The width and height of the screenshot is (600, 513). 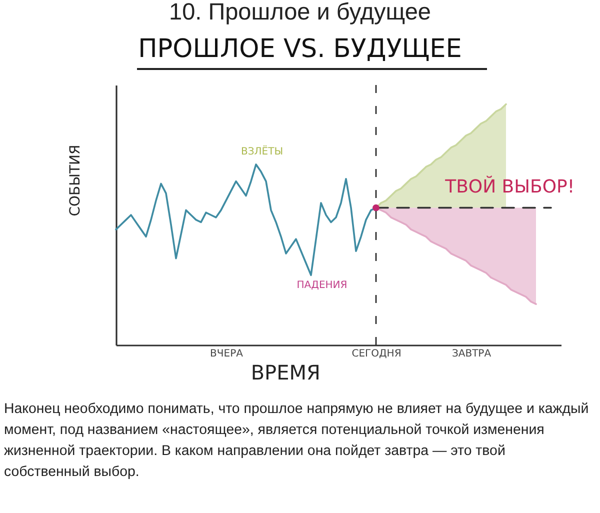 I want to click on annotation: ВЗЛЁТЫ, so click(x=262, y=151).